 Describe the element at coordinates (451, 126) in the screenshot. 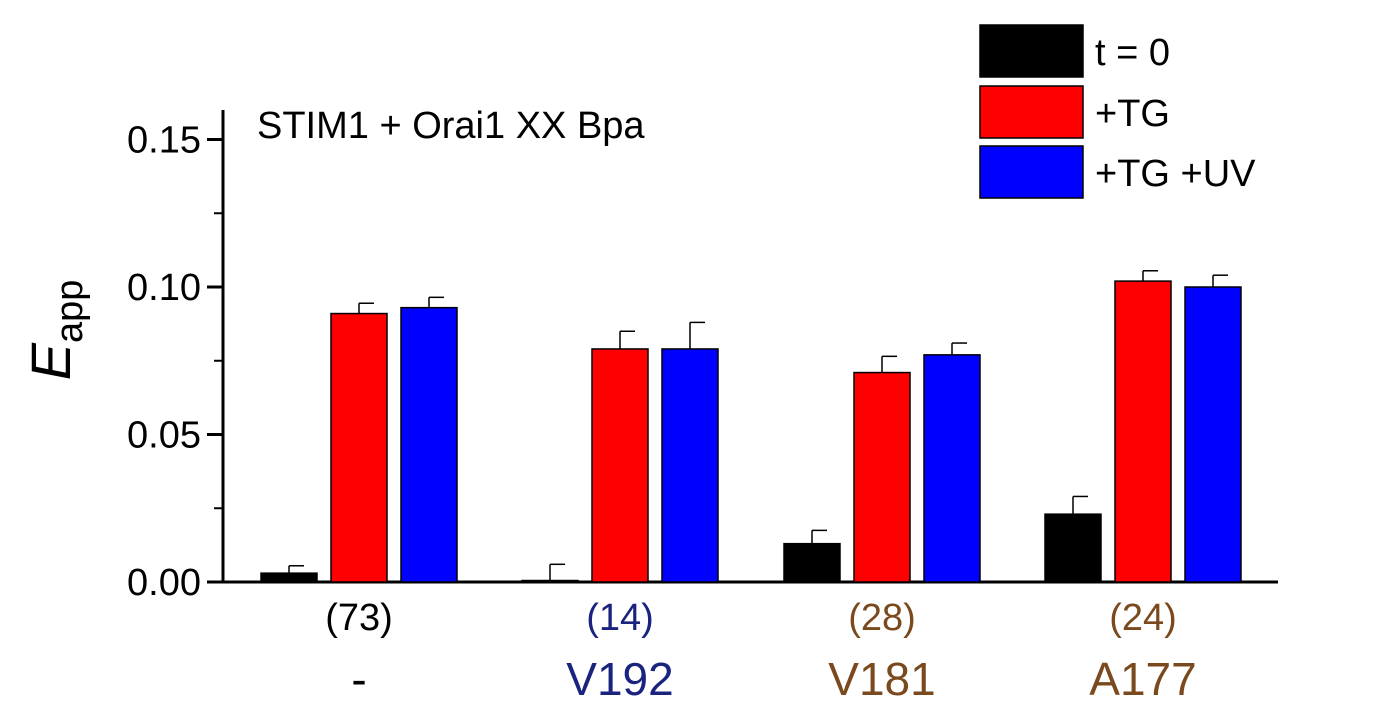

I see `chart-annotation: STIM1 + Orai1 XX Bpa` at that location.